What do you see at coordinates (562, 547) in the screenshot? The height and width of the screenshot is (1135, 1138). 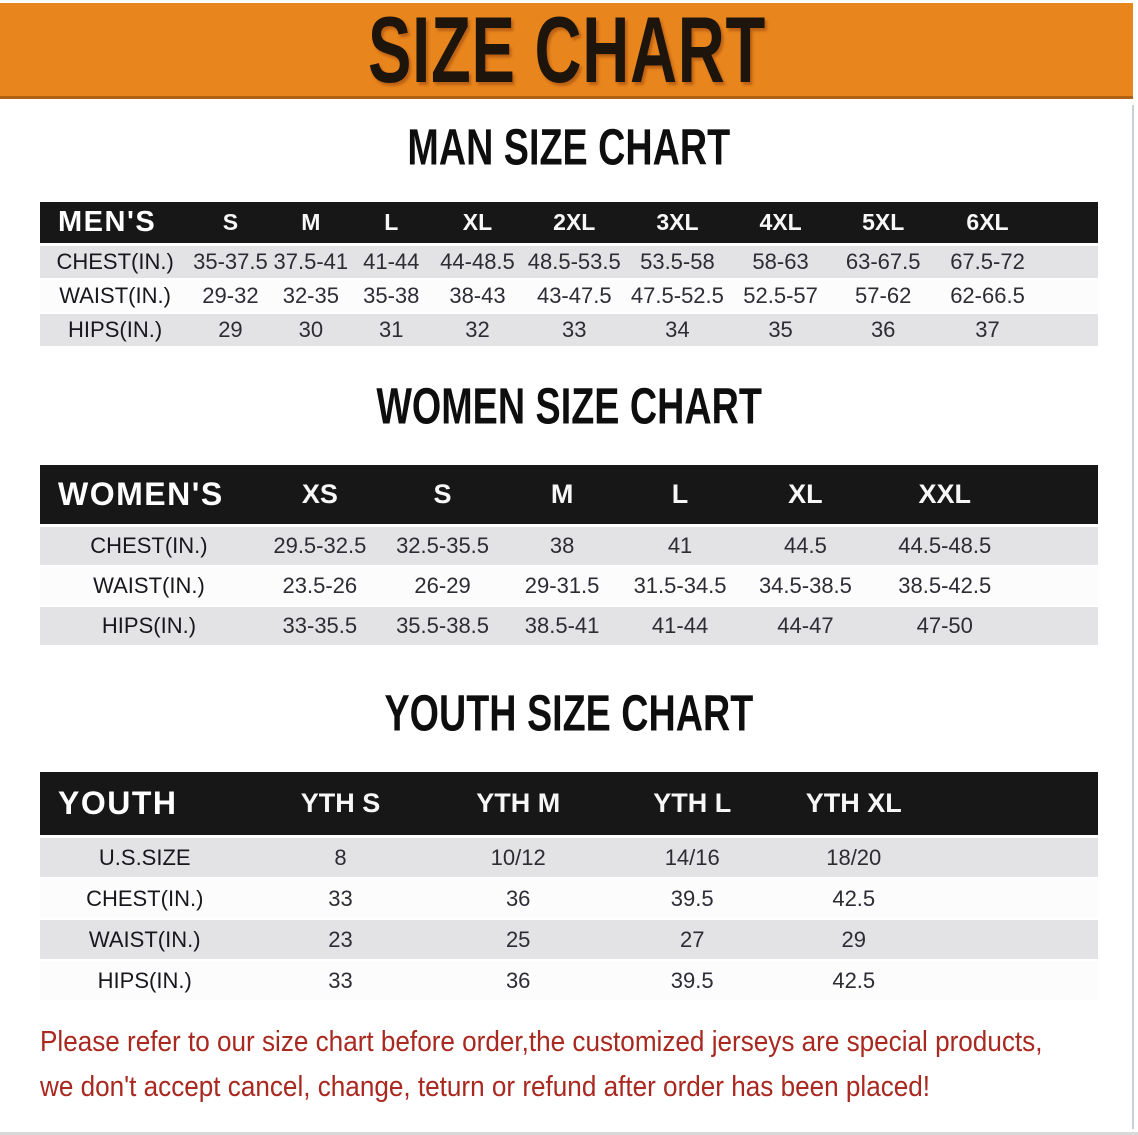 I see `size-value-cell: 38` at bounding box center [562, 547].